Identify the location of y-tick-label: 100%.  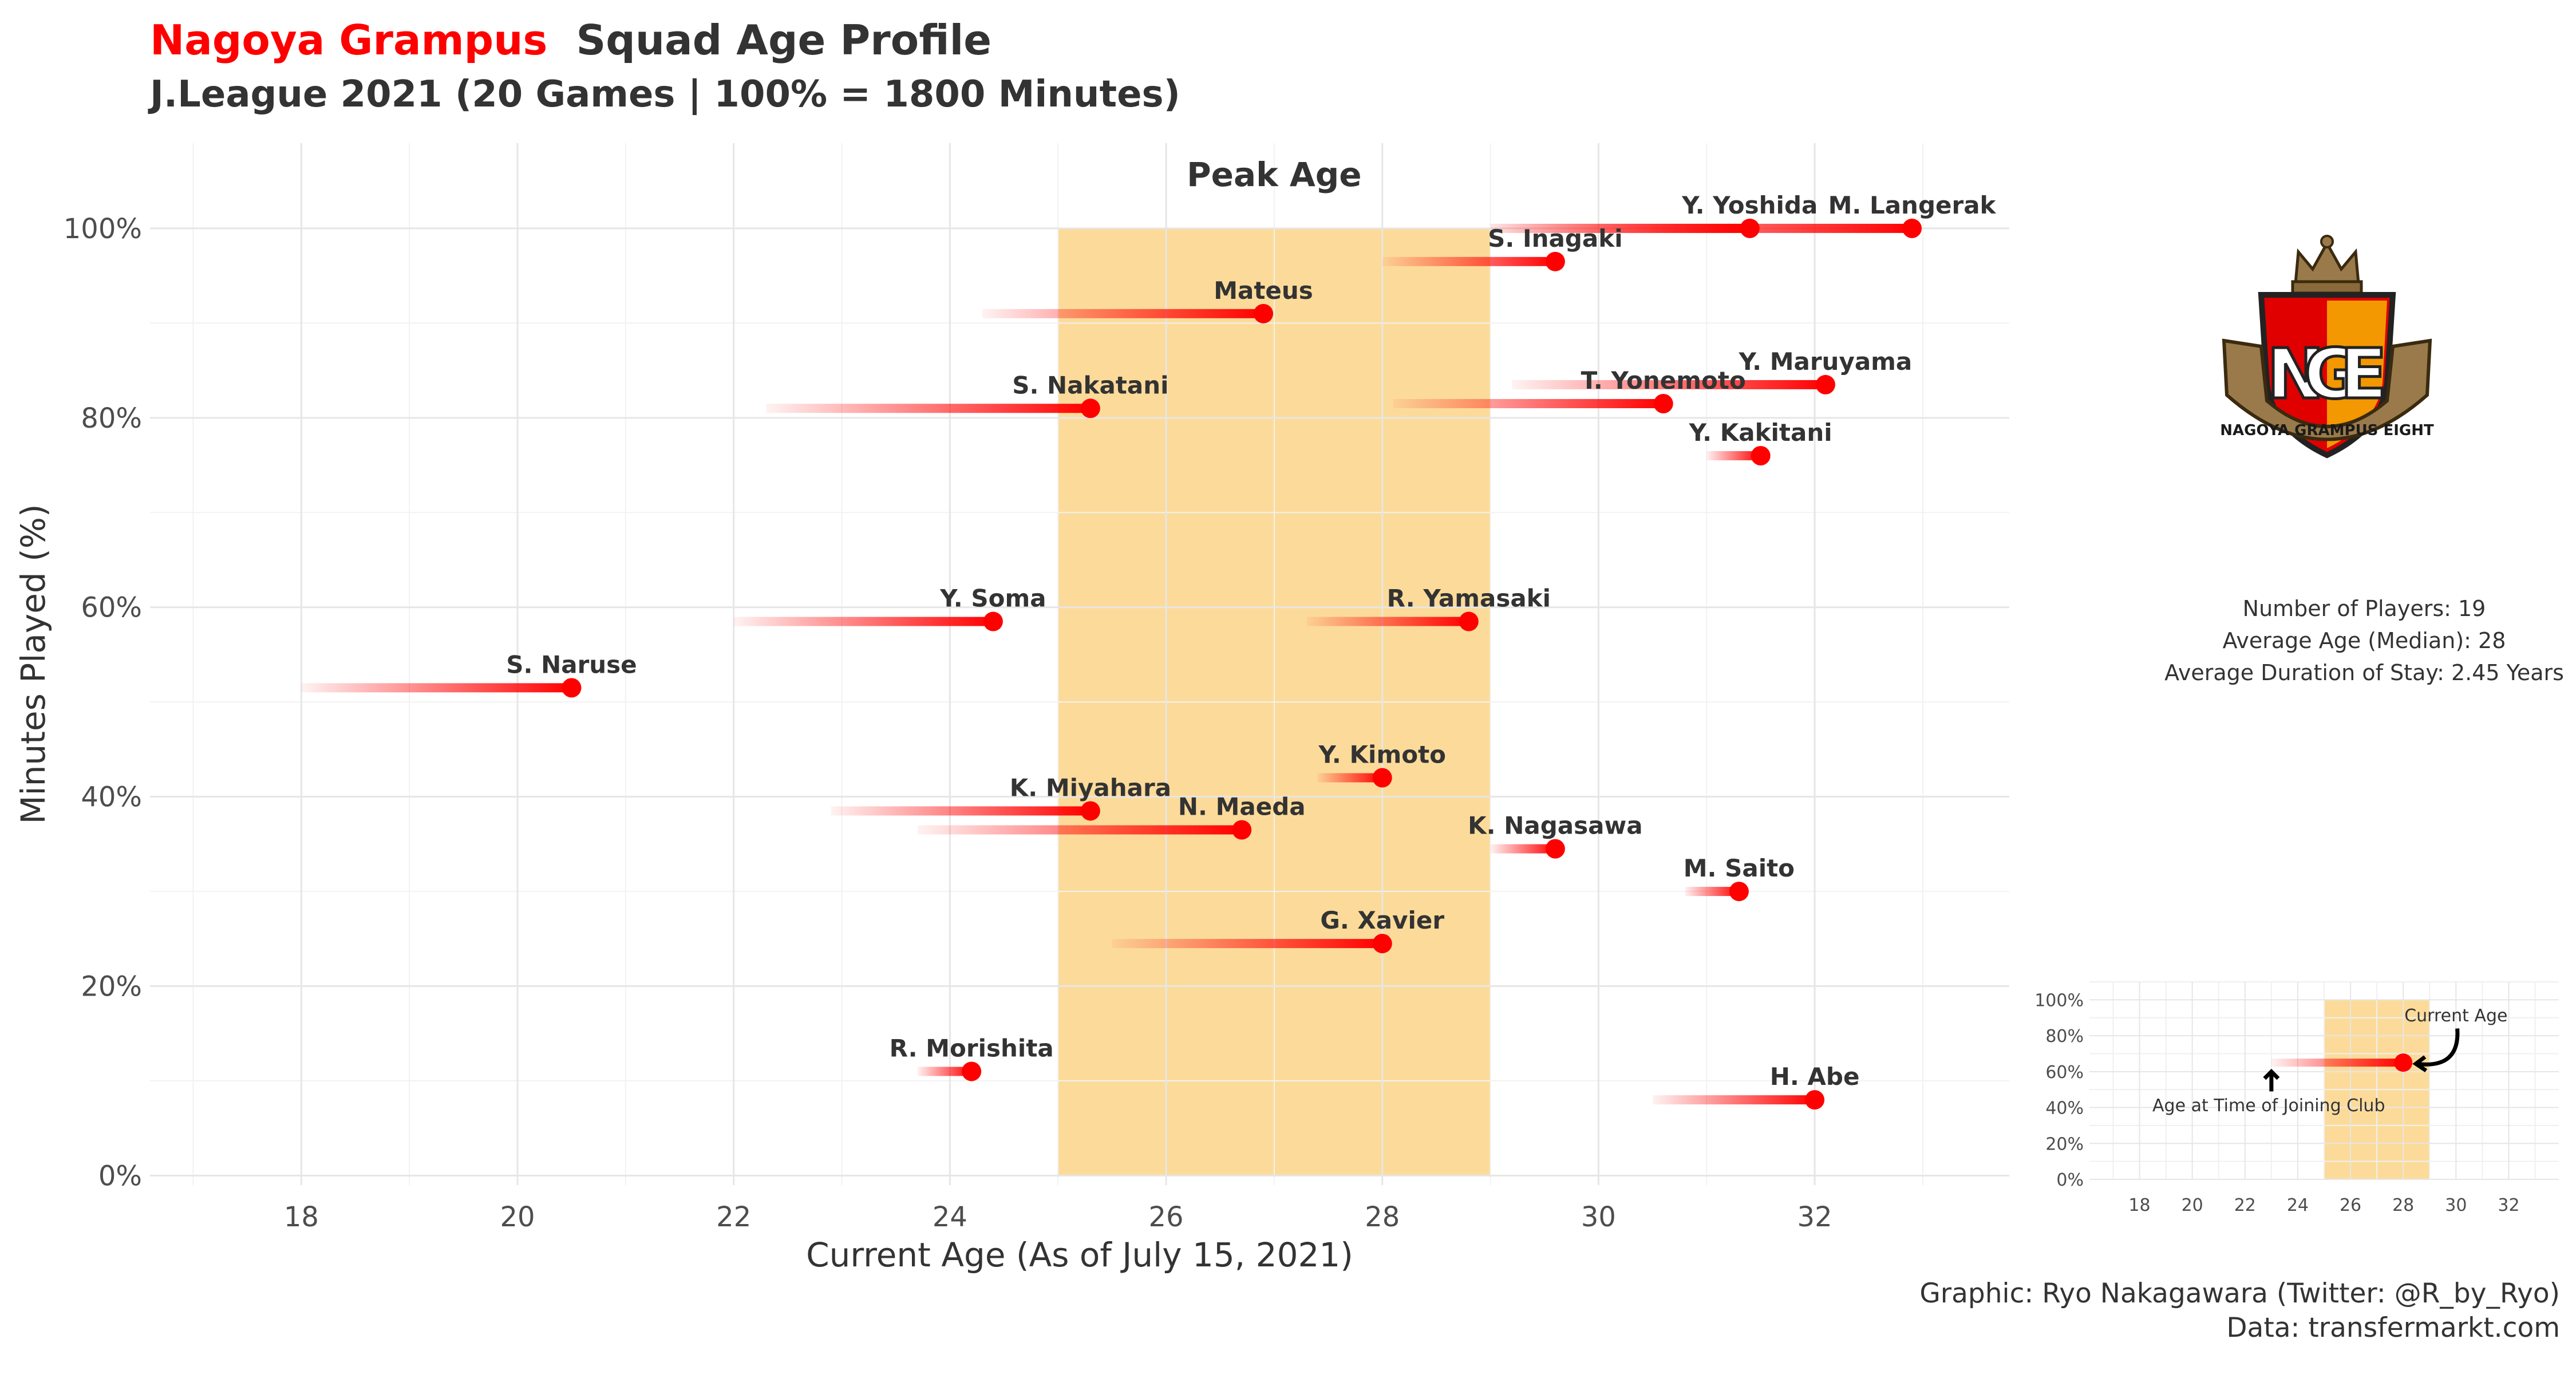
(103, 229).